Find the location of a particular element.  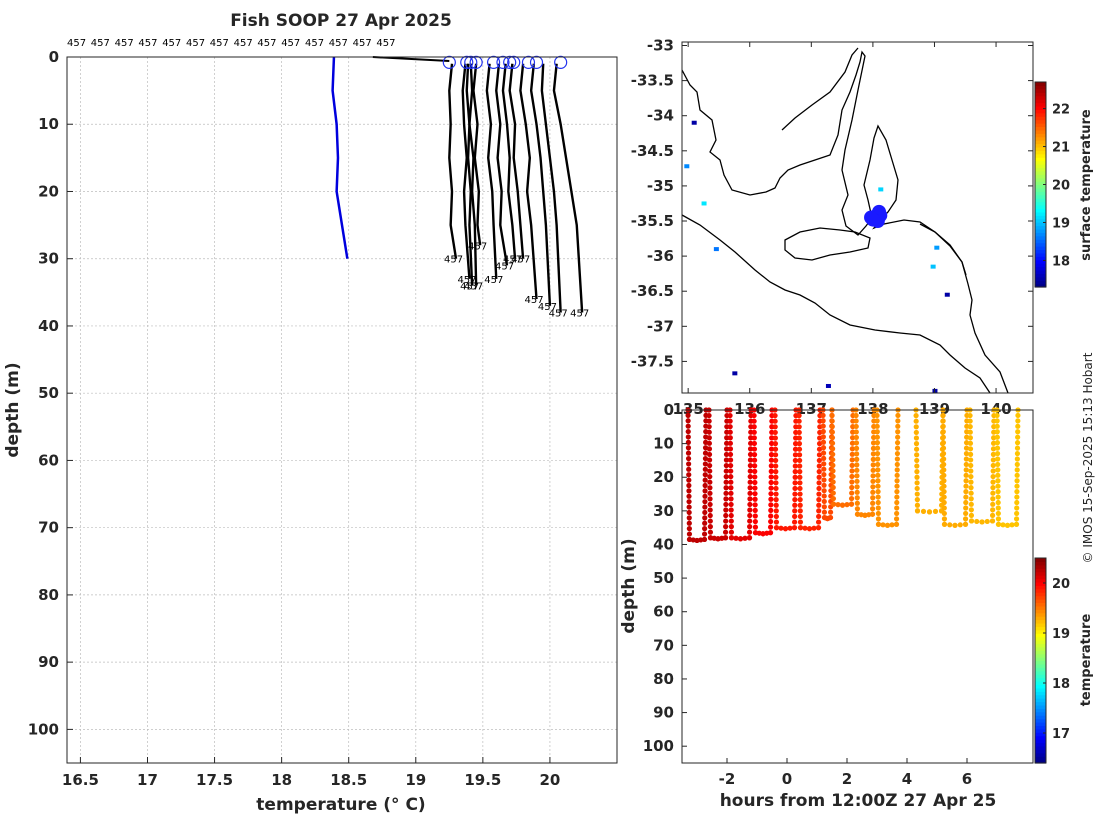

map-y-tick-label: -37.5 is located at coordinates (652, 361).